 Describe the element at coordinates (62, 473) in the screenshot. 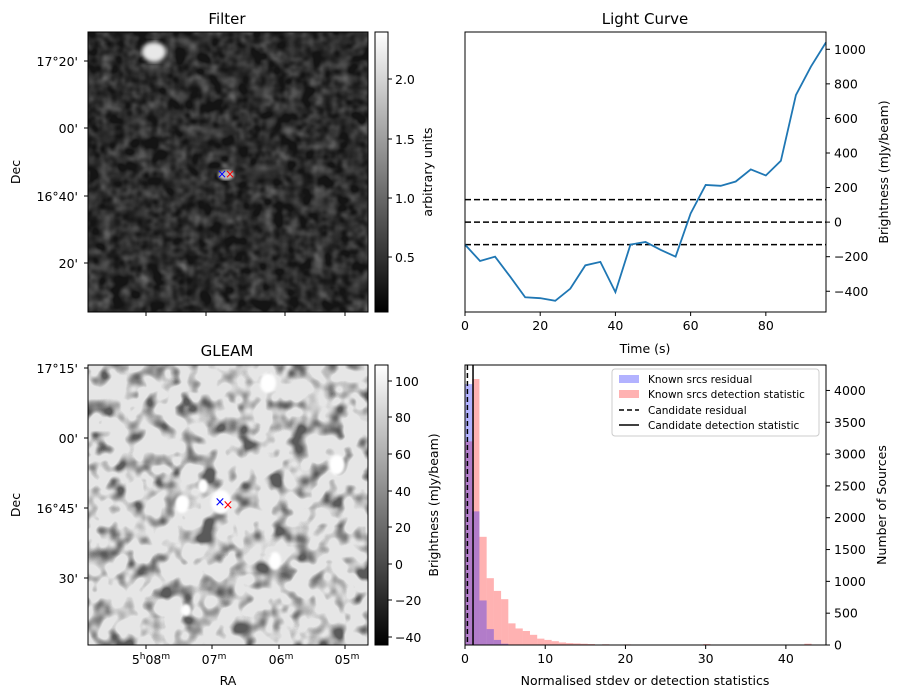

I see `gleam-yticks: 17°15' 00' 16°45' 30'` at that location.